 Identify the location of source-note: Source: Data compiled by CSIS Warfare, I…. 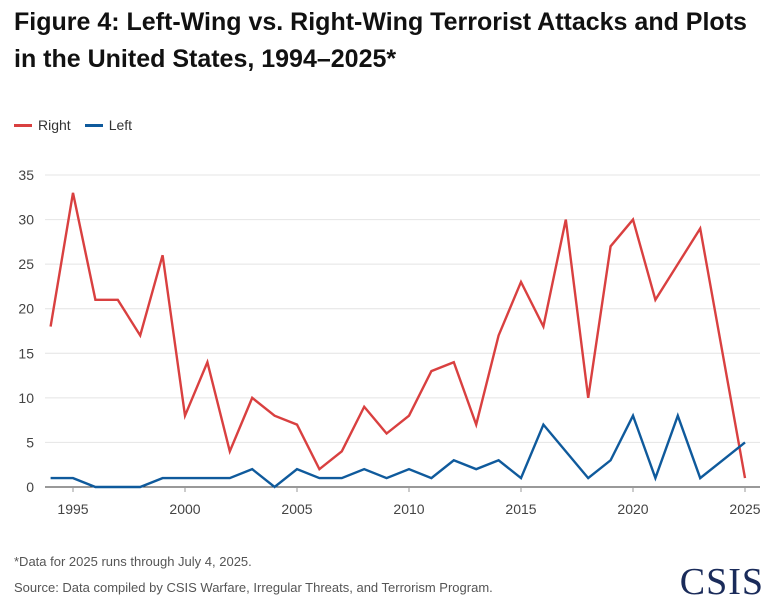
(253, 587).